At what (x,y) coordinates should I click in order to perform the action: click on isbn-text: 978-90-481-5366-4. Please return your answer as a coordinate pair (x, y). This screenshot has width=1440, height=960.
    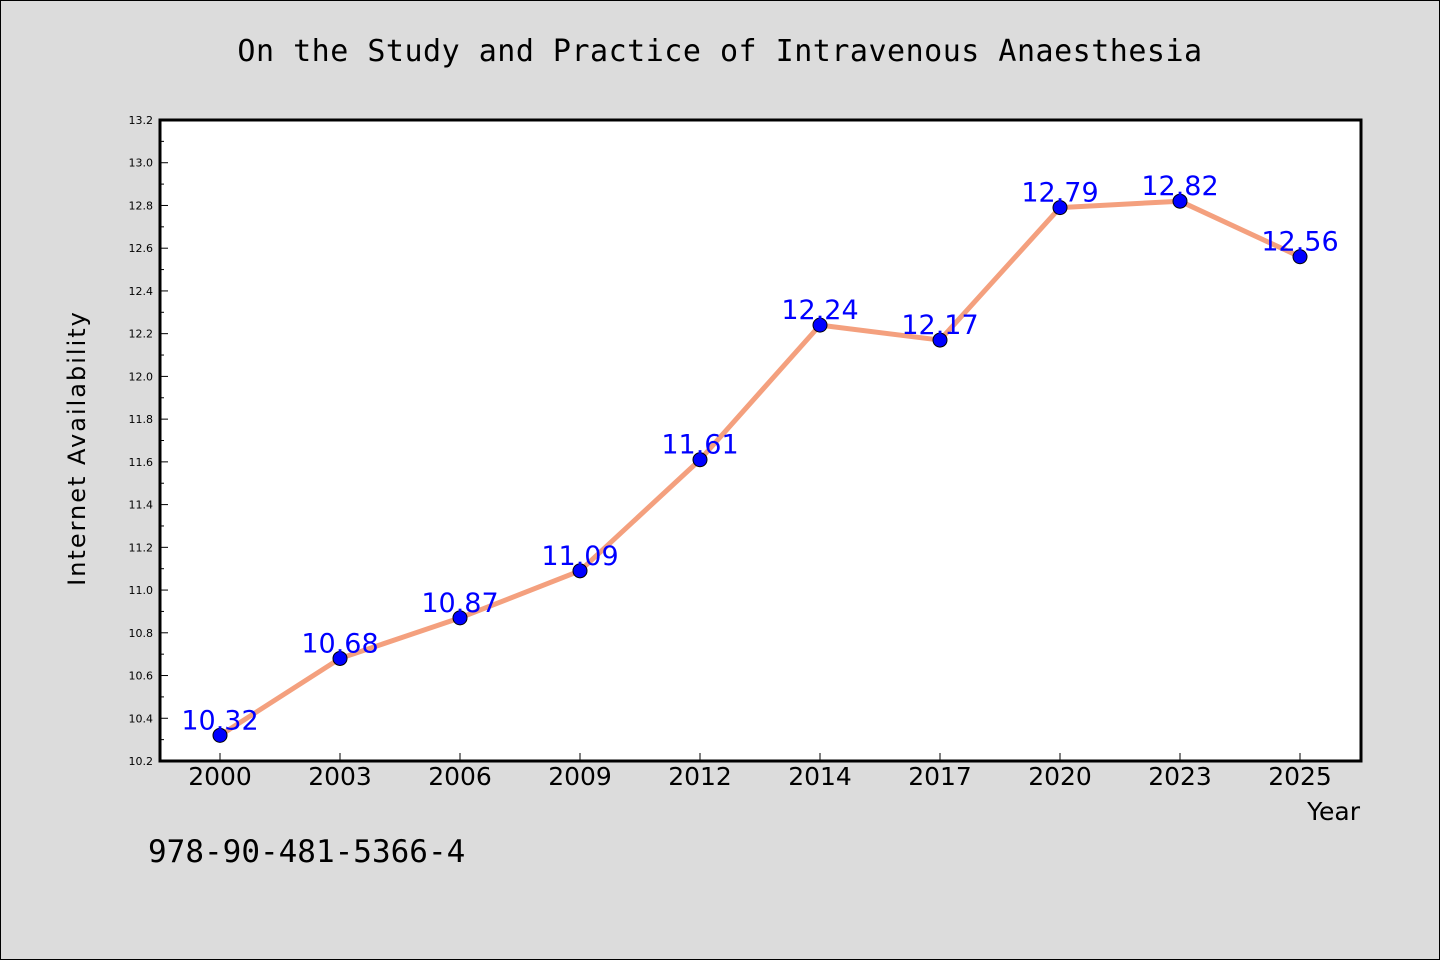
    Looking at the image, I should click on (307, 852).